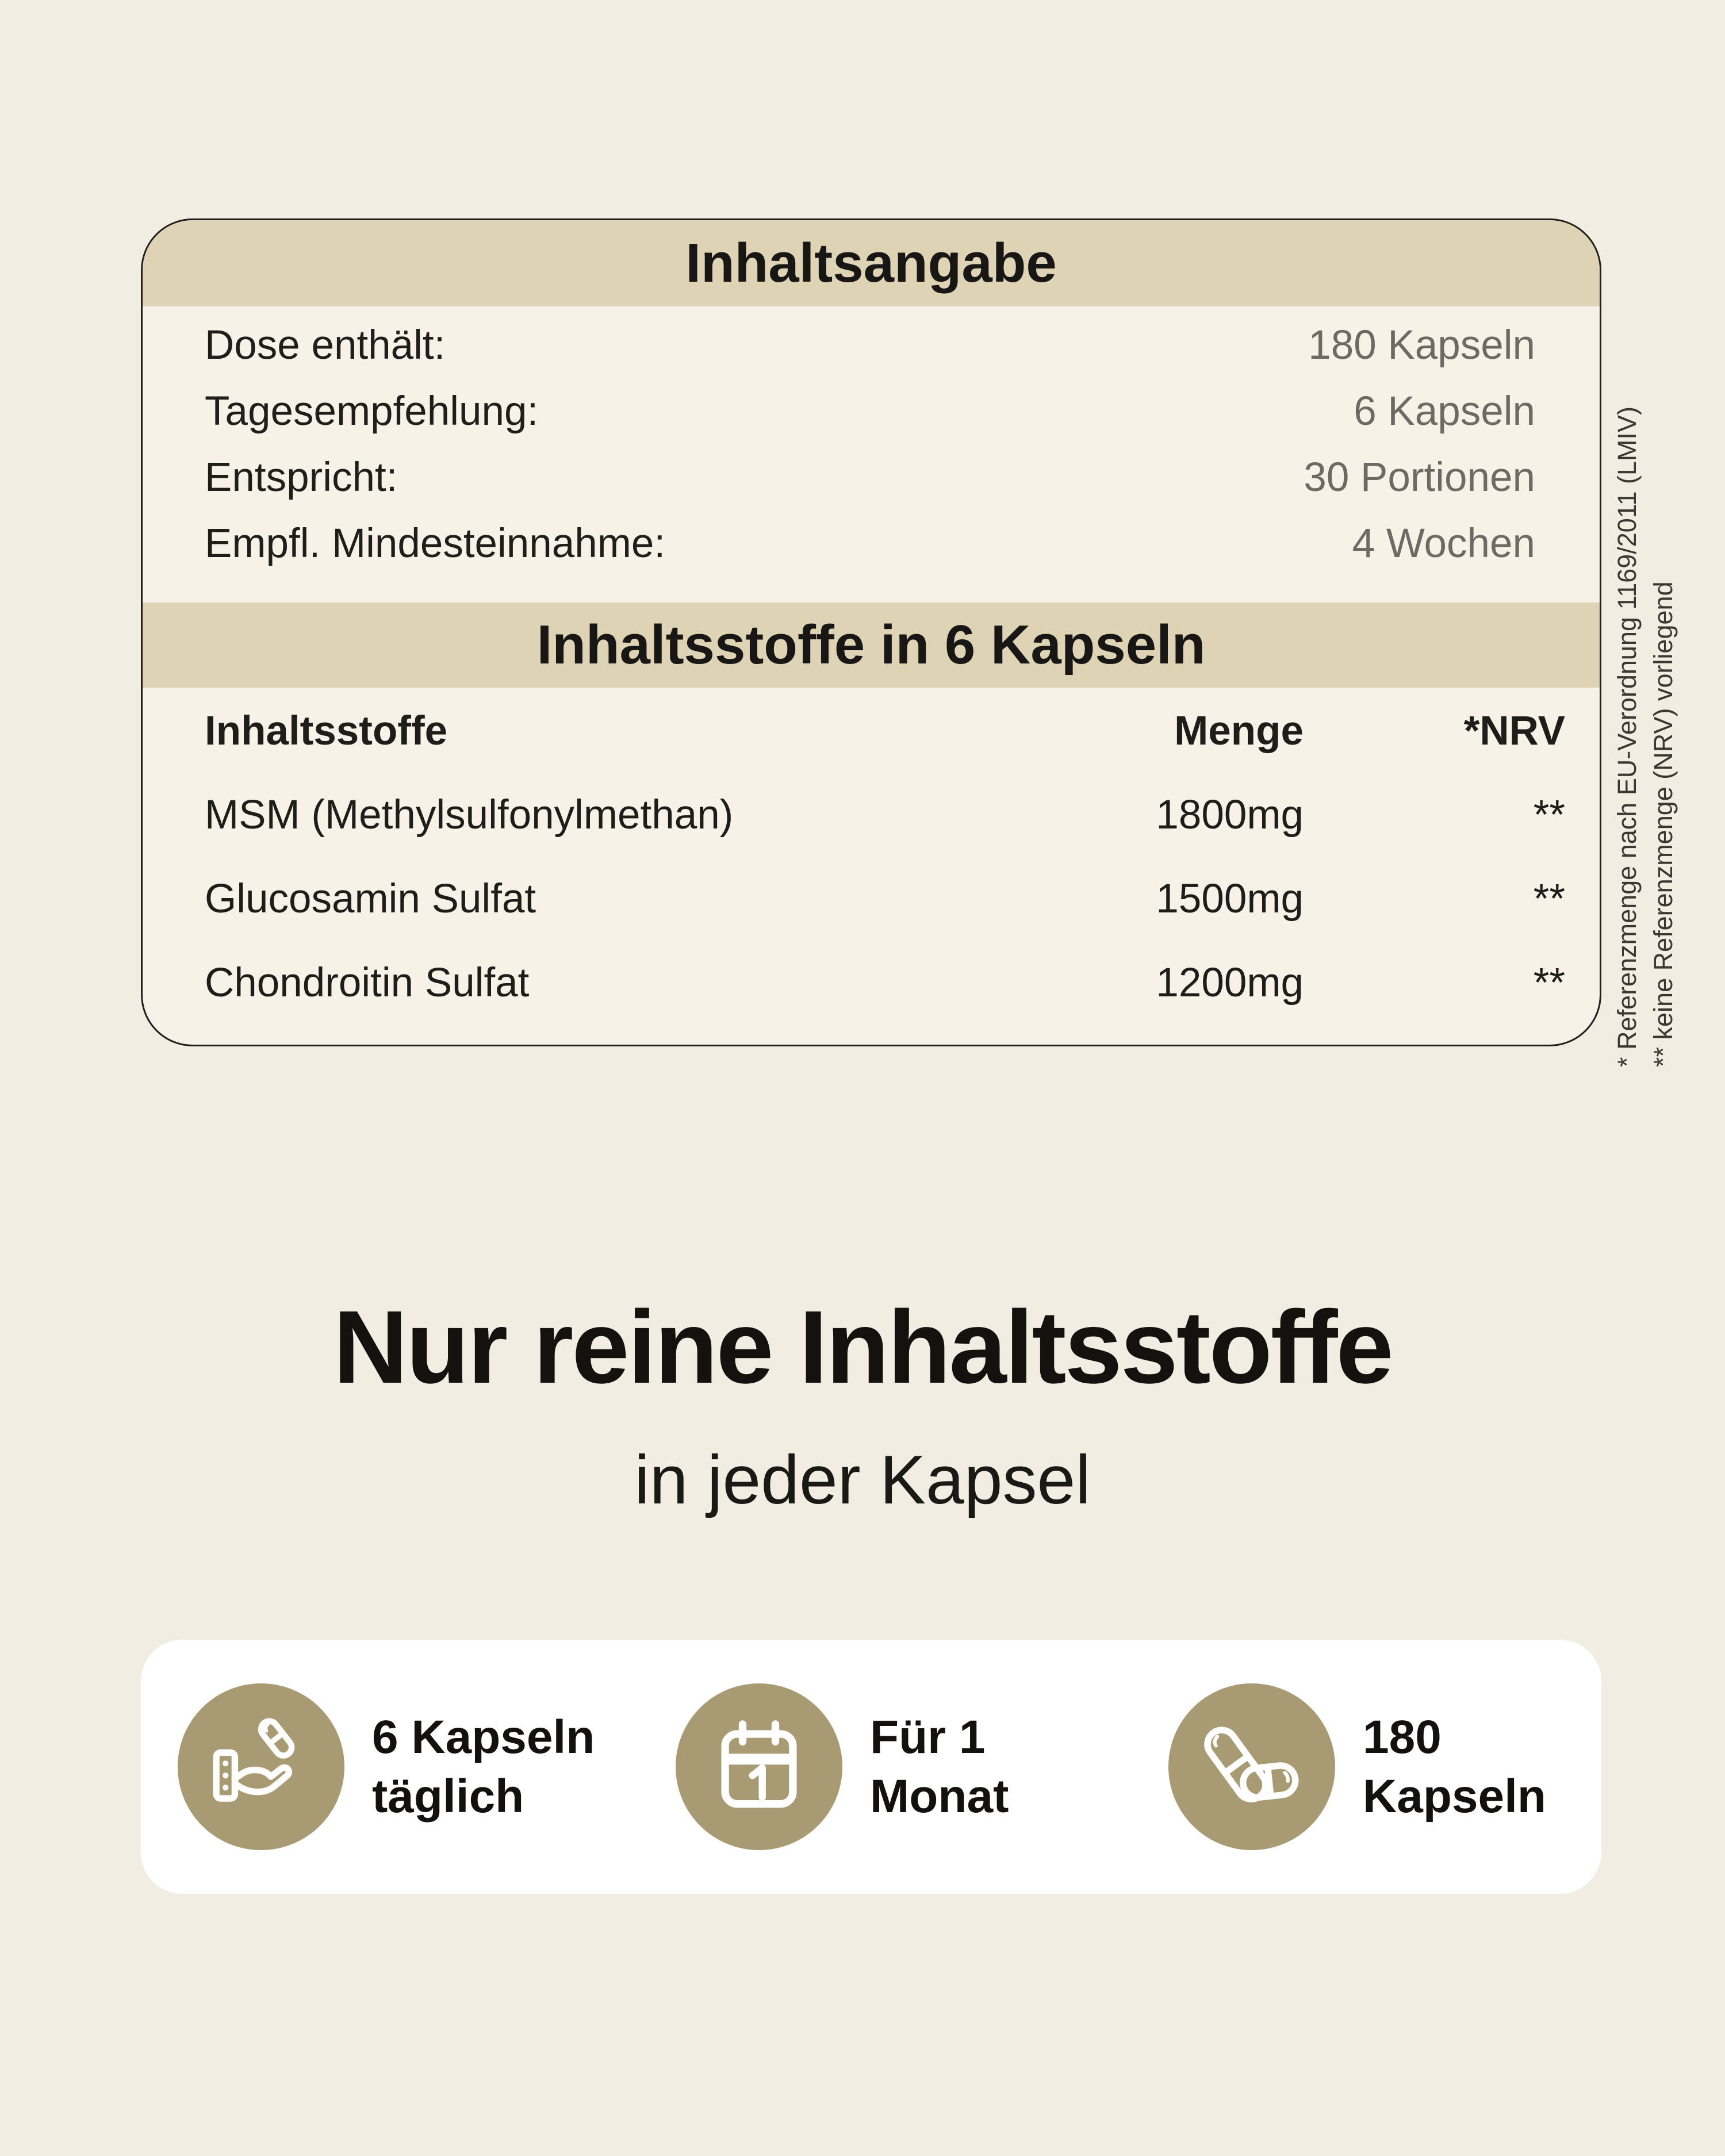  Describe the element at coordinates (1421, 345) in the screenshot. I see `info-value: 180 Kapseln` at that location.